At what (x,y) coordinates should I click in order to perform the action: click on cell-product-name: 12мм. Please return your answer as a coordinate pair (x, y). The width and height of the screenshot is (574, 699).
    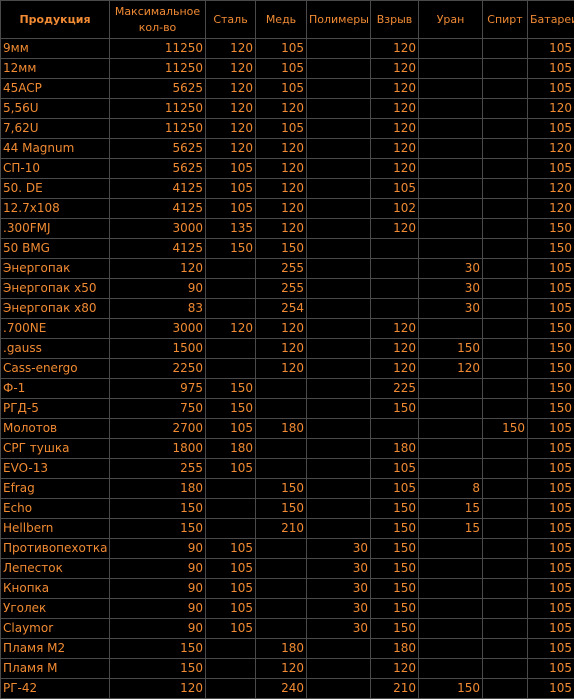
    Looking at the image, I should click on (55, 69).